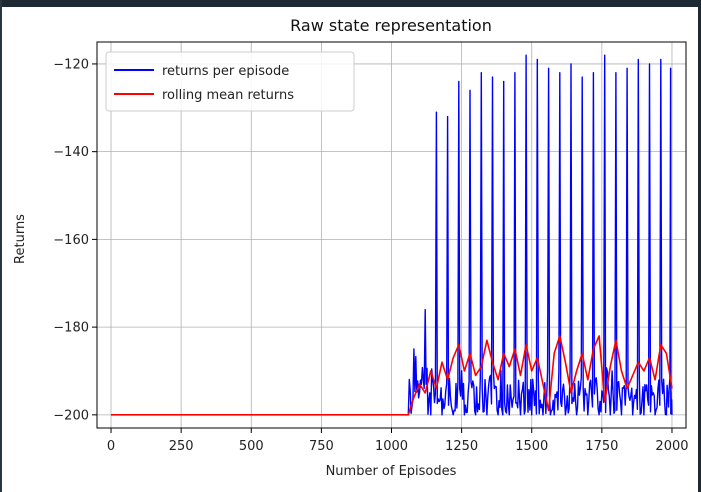  I want to click on rolling-mean-series-layer, so click(392, 375).